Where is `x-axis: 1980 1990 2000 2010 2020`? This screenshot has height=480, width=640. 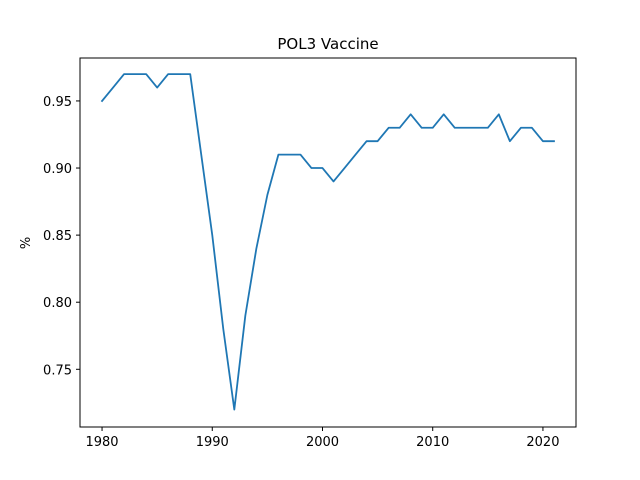
x-axis: 1980 1990 2000 2010 2020 is located at coordinates (322, 438).